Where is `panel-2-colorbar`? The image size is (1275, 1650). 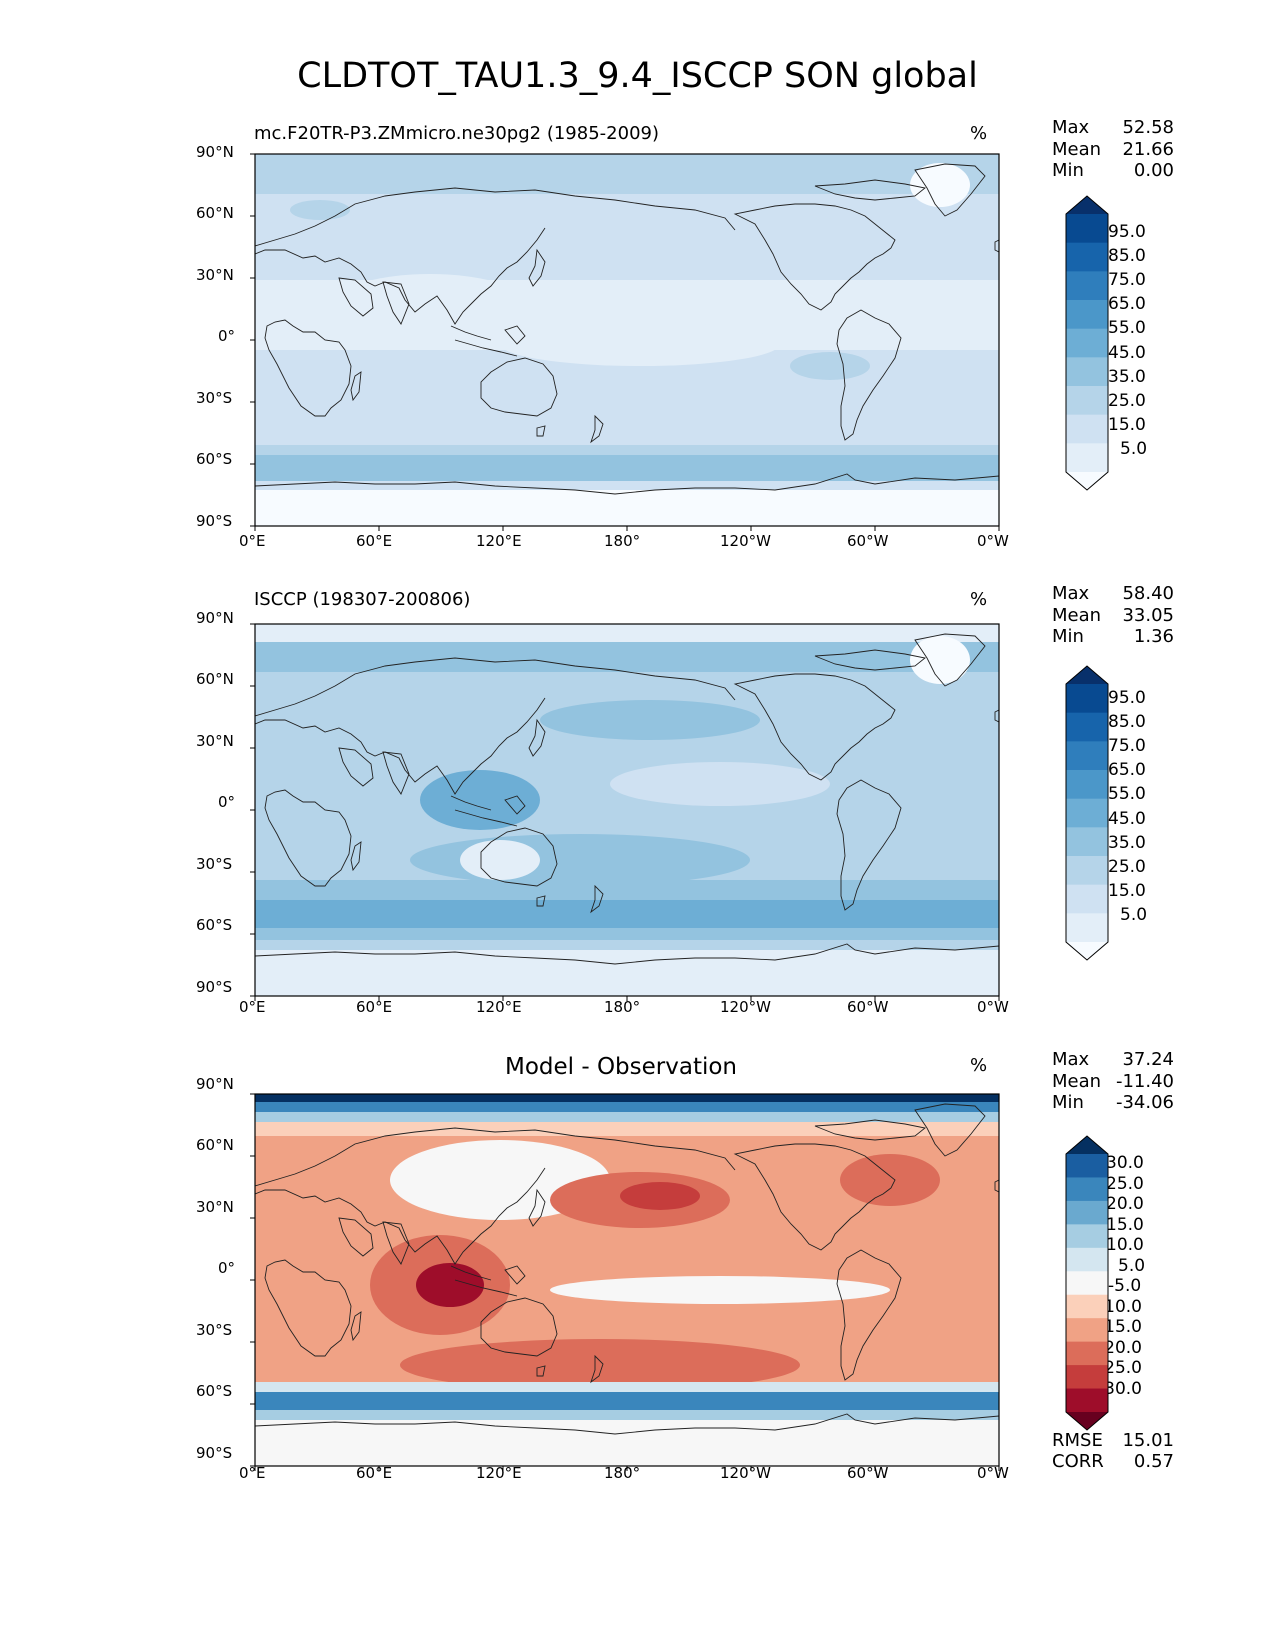
panel-2-colorbar is located at coordinates (1087, 813).